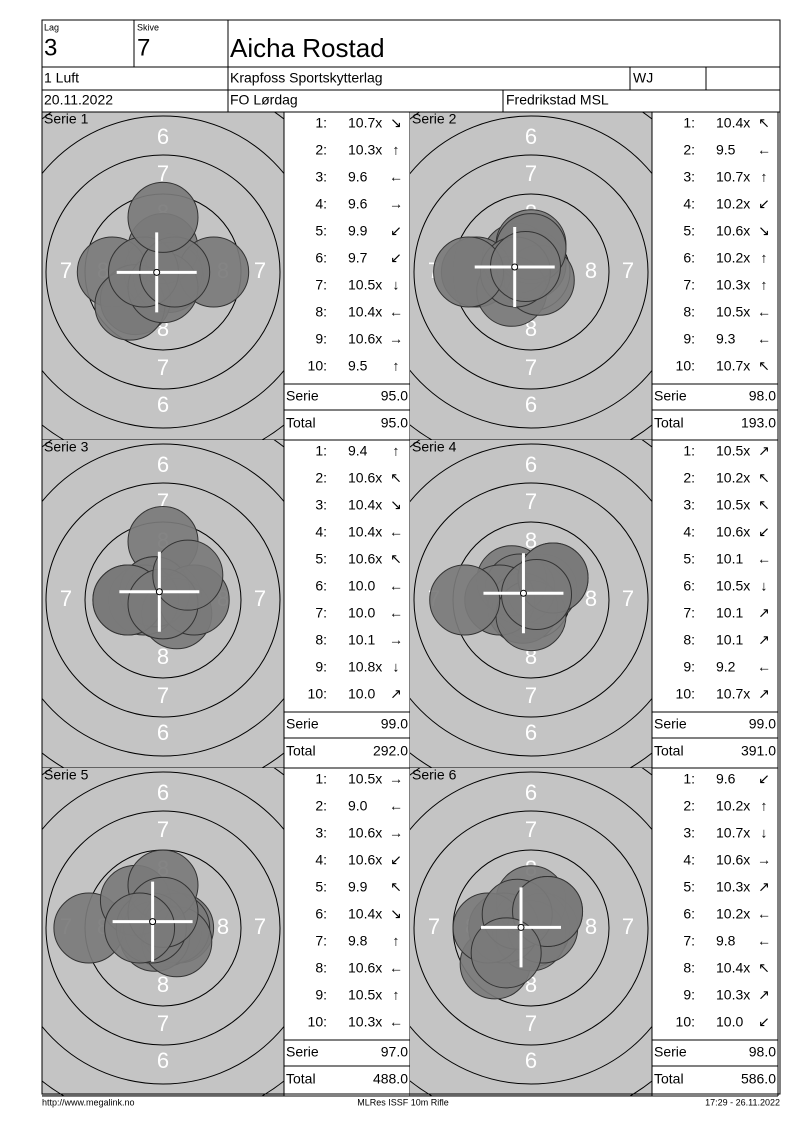 The image size is (800, 1130). Describe the element at coordinates (66, 119) in the screenshot. I see `series-title: Serie 1` at that location.